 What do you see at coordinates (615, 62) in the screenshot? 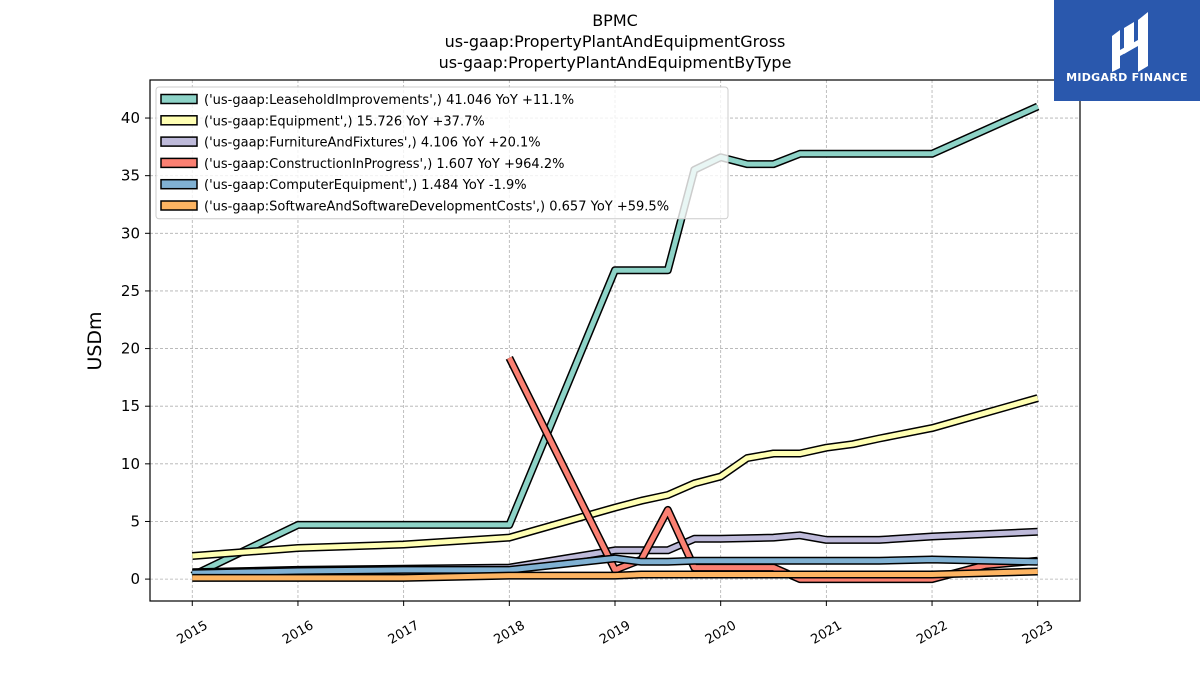
I see `chart-title-line-3: us-gaap:PropertyPlantAndEquipmentByType` at bounding box center [615, 62].